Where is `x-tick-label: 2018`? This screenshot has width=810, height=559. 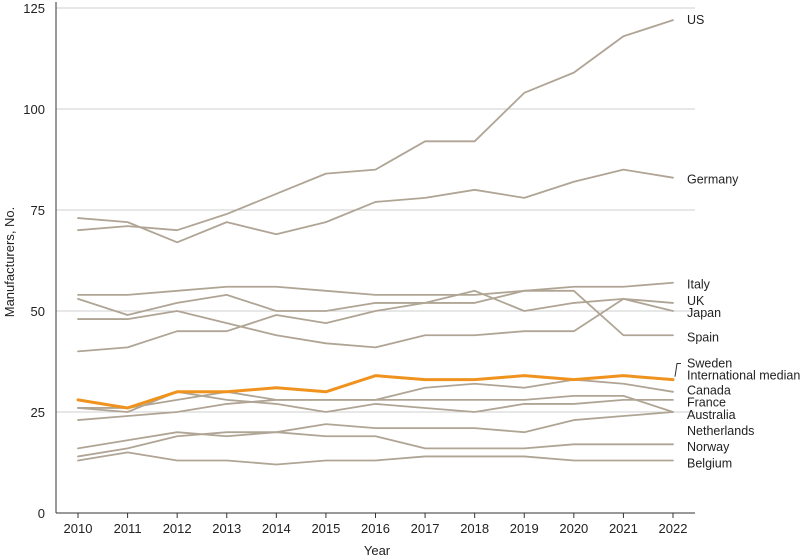
x-tick-label: 2018 is located at coordinates (474, 528).